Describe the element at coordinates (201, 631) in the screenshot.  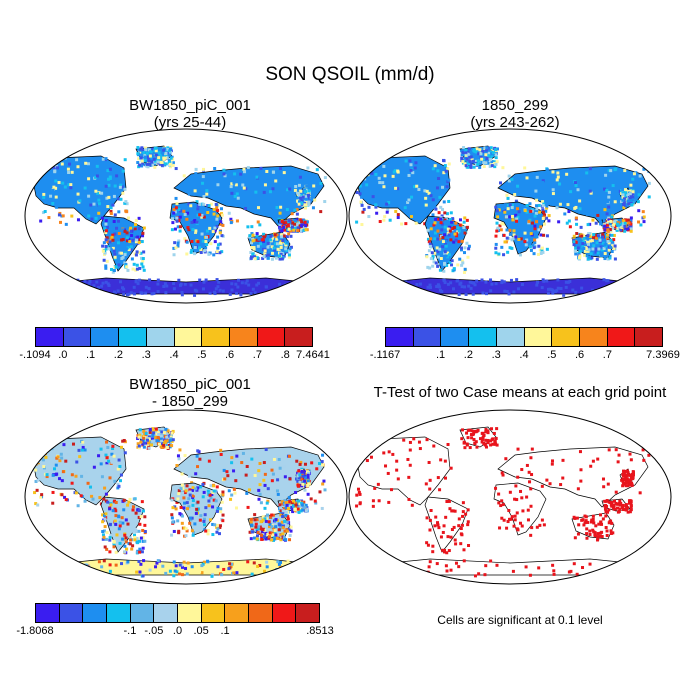
I see `colorbar-tick-label: .05` at that location.